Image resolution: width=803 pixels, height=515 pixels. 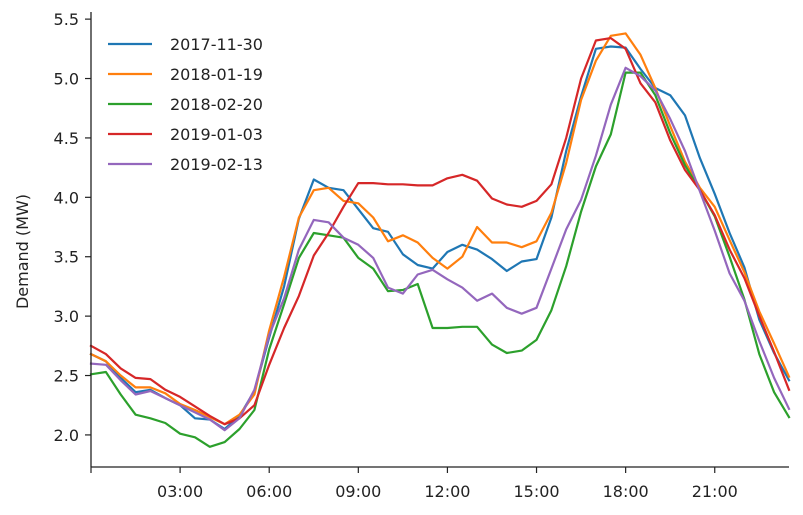 I want to click on y-axis-label: Demand (MW), so click(x=22, y=251).